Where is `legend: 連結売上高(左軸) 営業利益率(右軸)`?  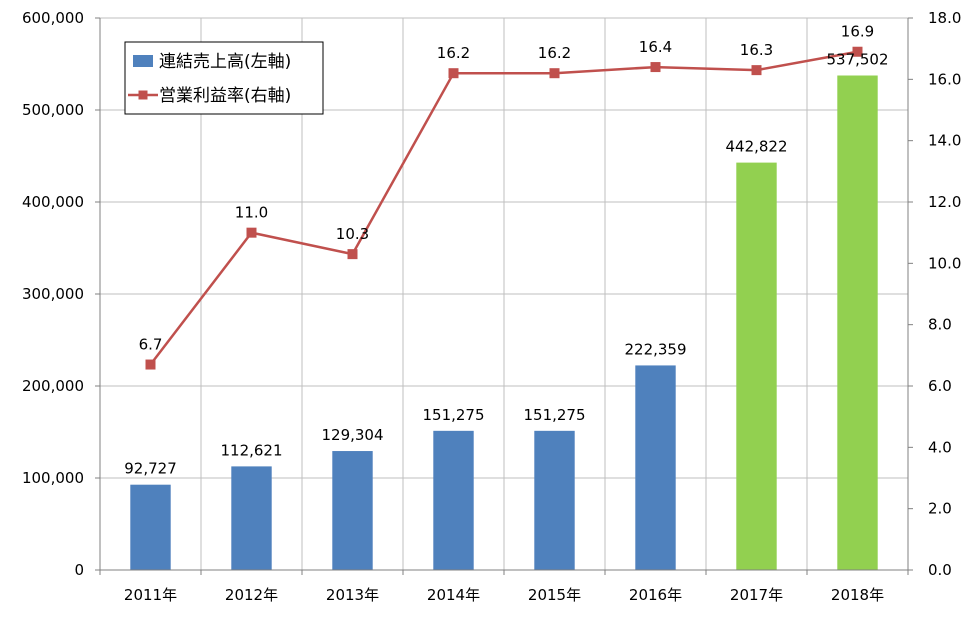
legend: 連結売上高(左軸) 営業利益率(右軸) is located at coordinates (224, 78).